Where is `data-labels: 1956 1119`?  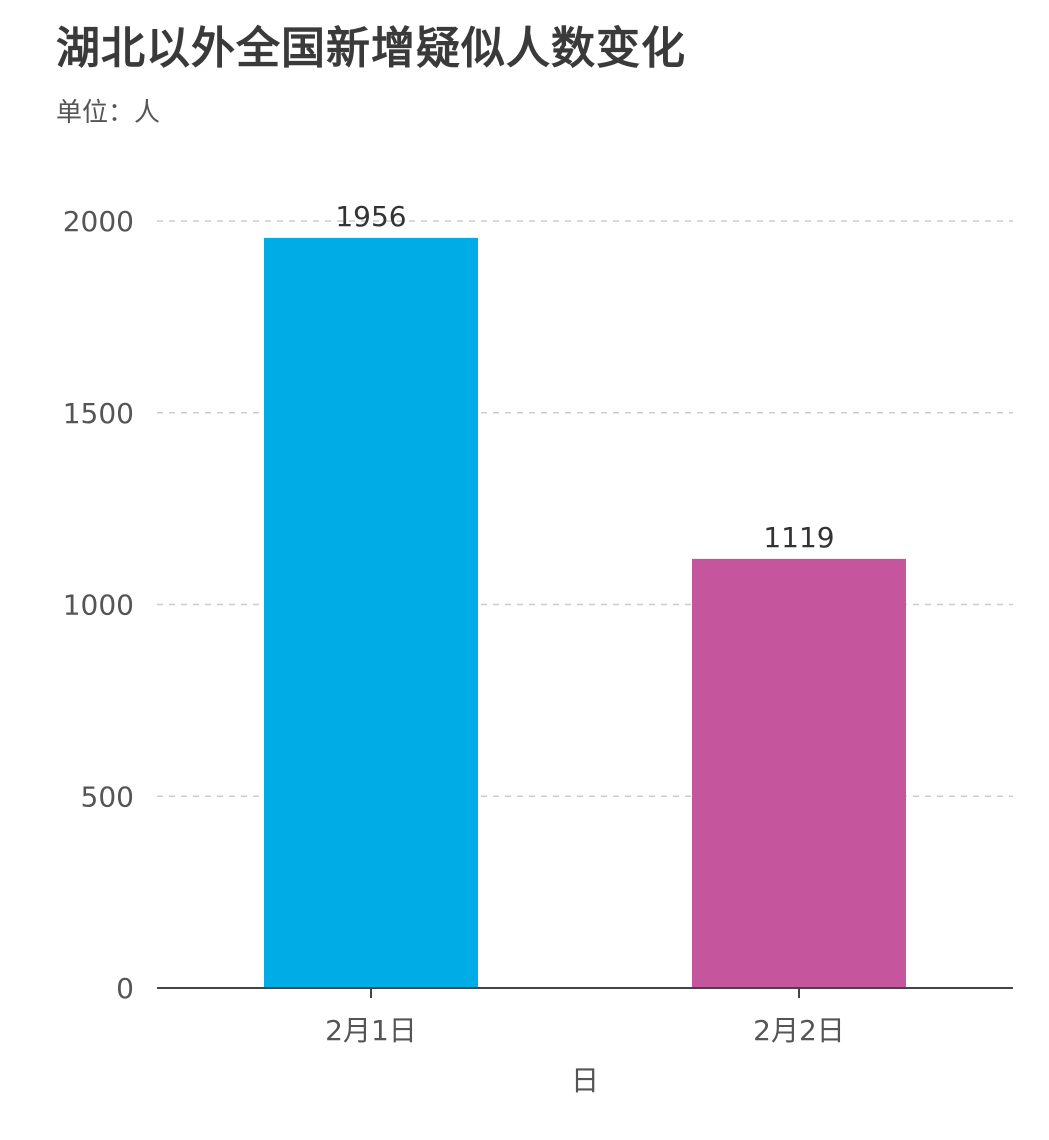
data-labels: 1956 1119 is located at coordinates (584, 377).